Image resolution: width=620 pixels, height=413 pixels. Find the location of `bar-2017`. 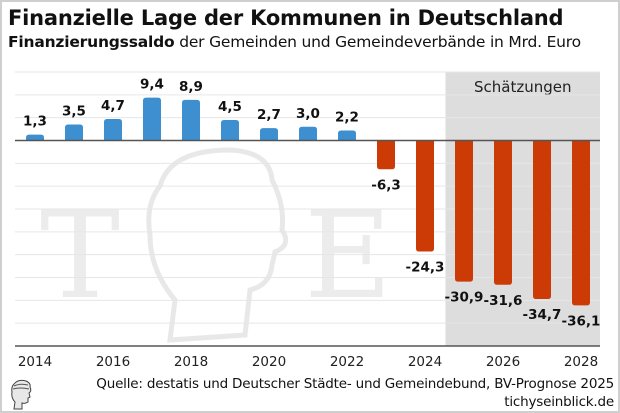

bar-2017 is located at coordinates (152, 119).